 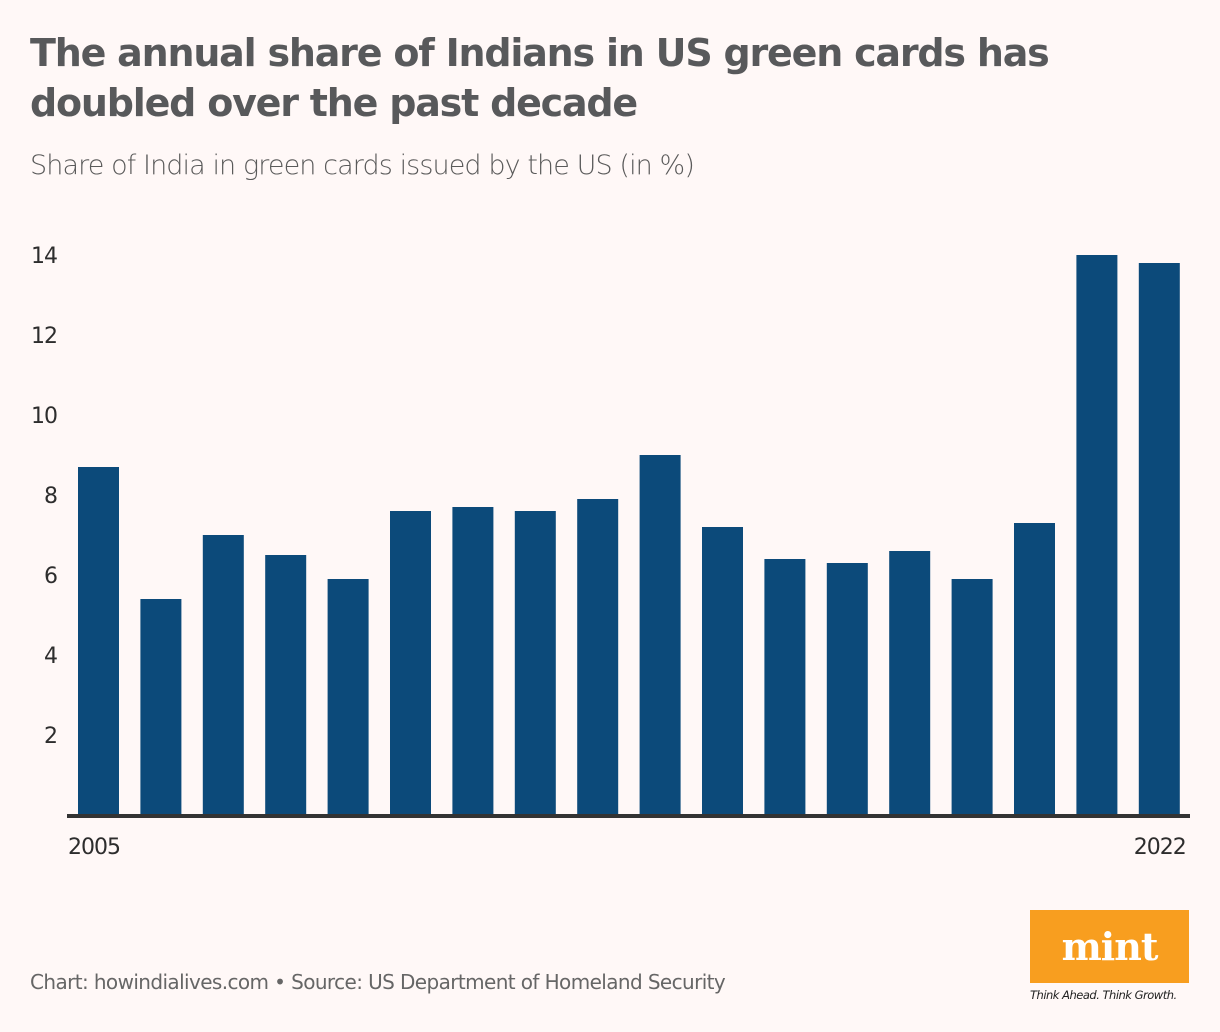 I want to click on bar-2005, so click(x=98, y=641).